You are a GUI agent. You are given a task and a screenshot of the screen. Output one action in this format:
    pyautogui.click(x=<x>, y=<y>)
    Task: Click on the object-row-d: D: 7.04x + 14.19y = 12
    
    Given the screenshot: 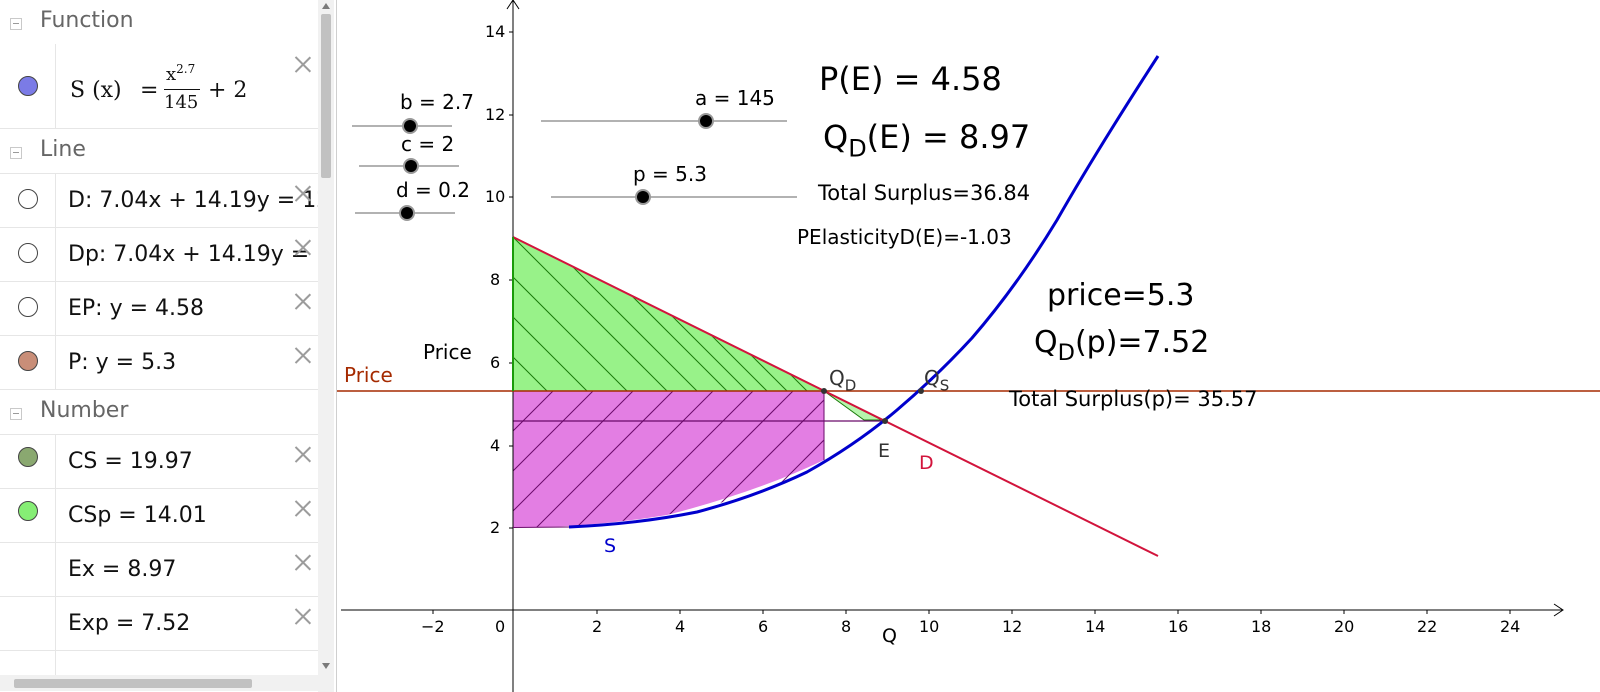 What is the action you would take?
    pyautogui.click(x=165, y=201)
    